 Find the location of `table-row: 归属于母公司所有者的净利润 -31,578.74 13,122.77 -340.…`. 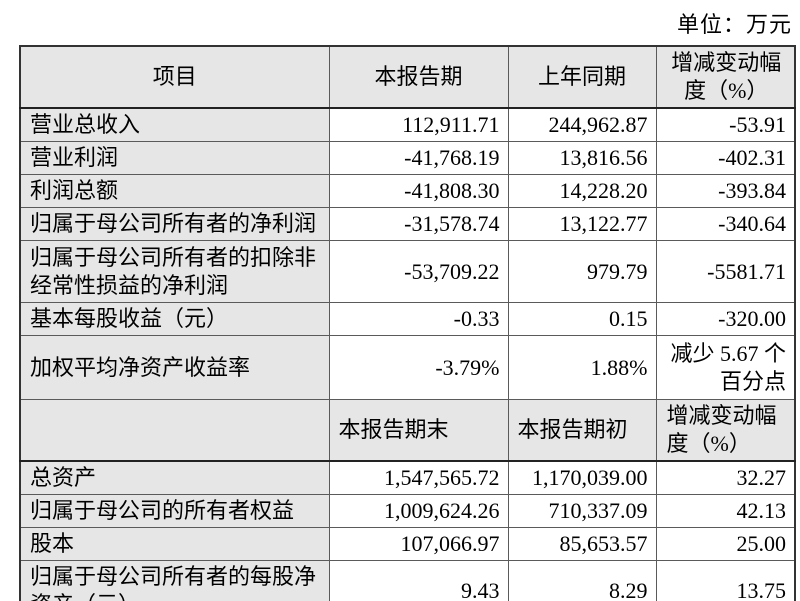

table-row: 归属于母公司所有者的净利润 -31,578.74 13,122.77 -340.… is located at coordinates (407, 224).